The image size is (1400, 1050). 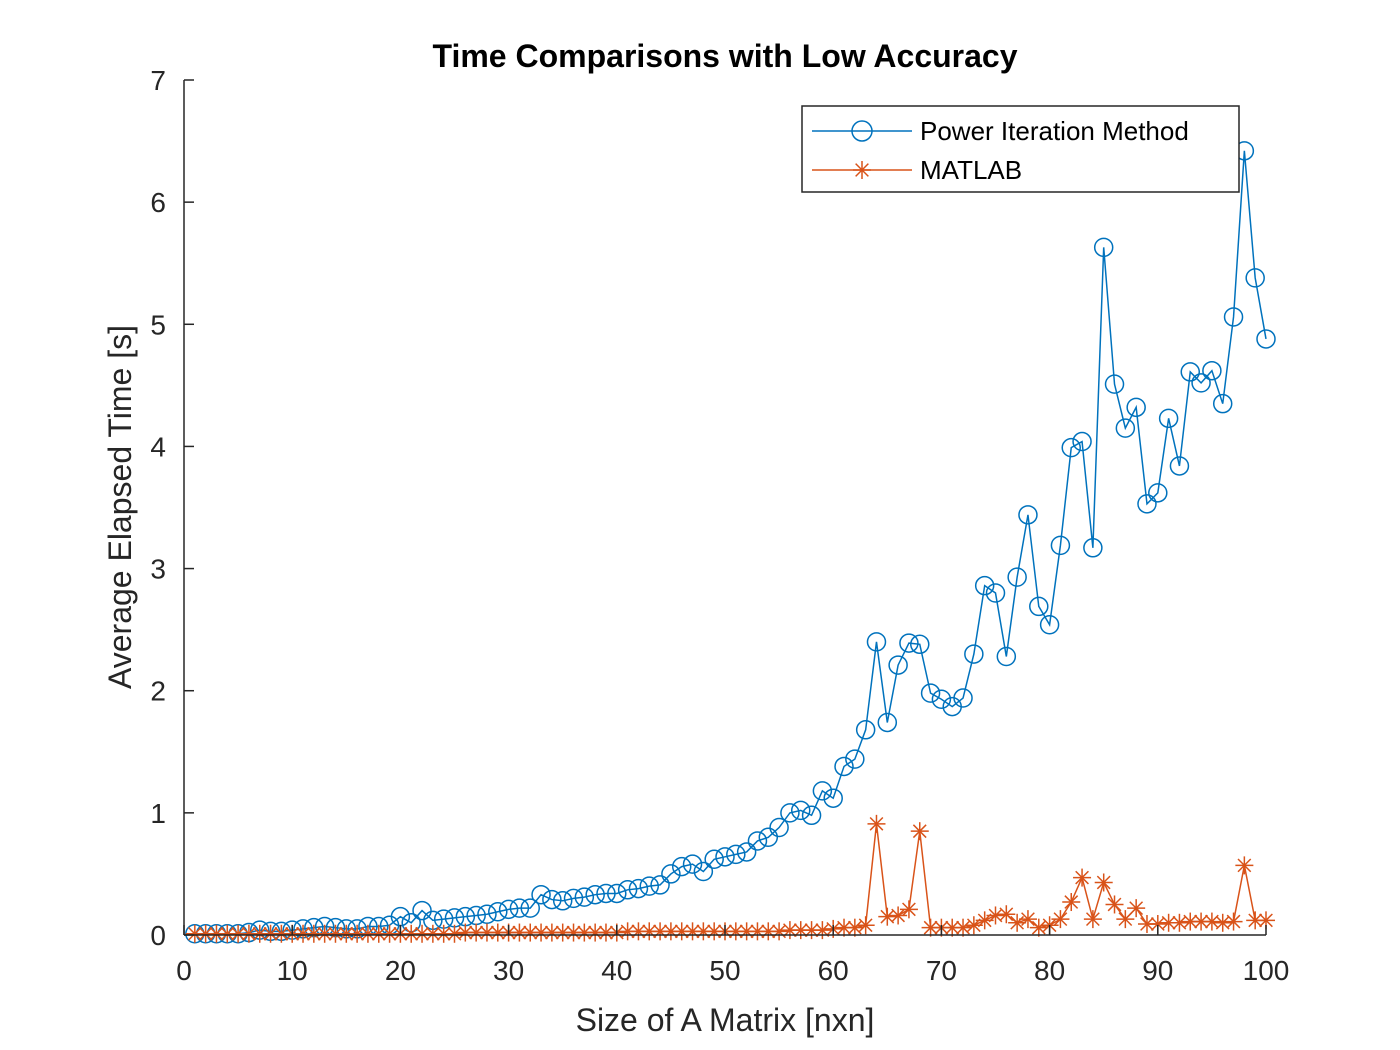 What do you see at coordinates (1049, 970) in the screenshot?
I see `x-tick-label: 80` at bounding box center [1049, 970].